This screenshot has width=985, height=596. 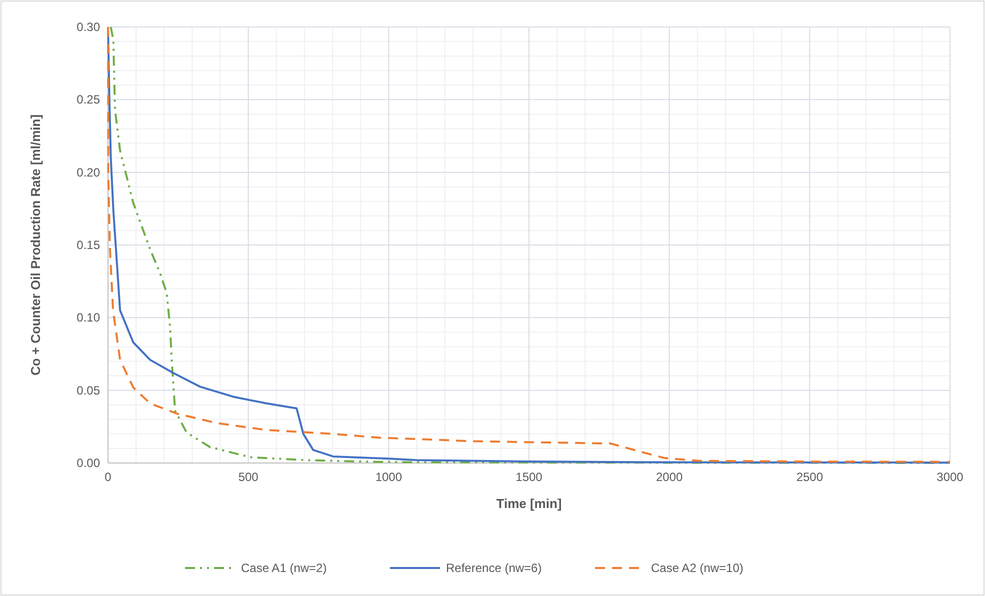 What do you see at coordinates (88, 99) in the screenshot?
I see `y-tick-label: 0.25` at bounding box center [88, 99].